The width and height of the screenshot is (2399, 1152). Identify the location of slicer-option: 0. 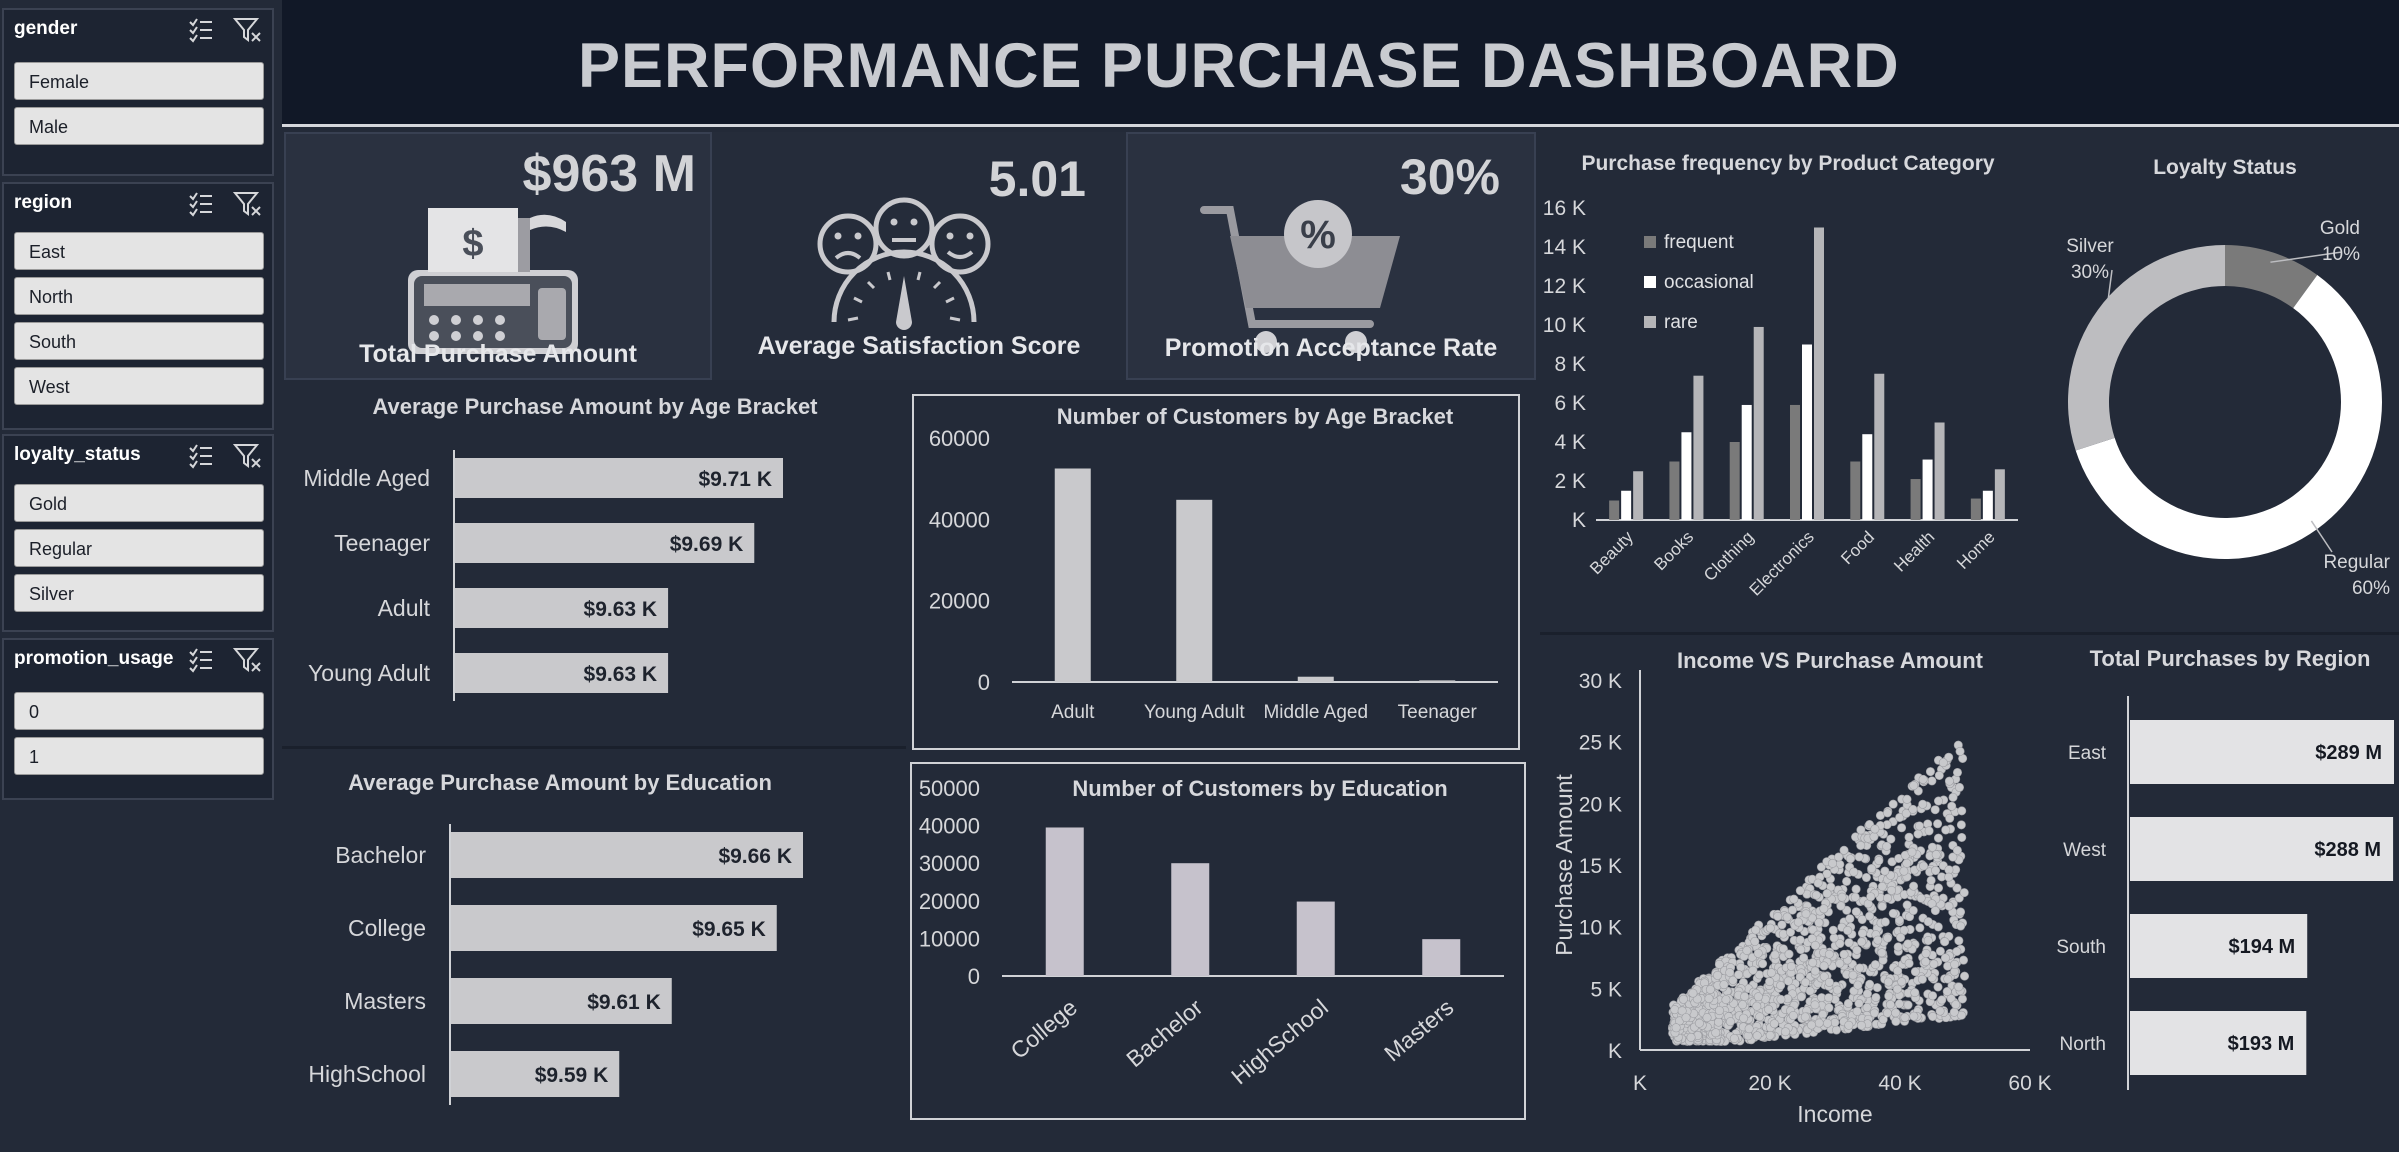
(139, 711).